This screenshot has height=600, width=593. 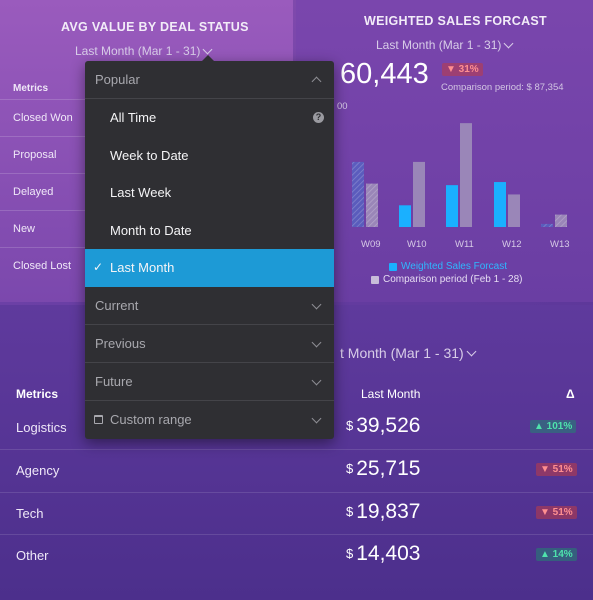 I want to click on table-row: Logistics $39,526 ▲ 101%, so click(x=296, y=428).